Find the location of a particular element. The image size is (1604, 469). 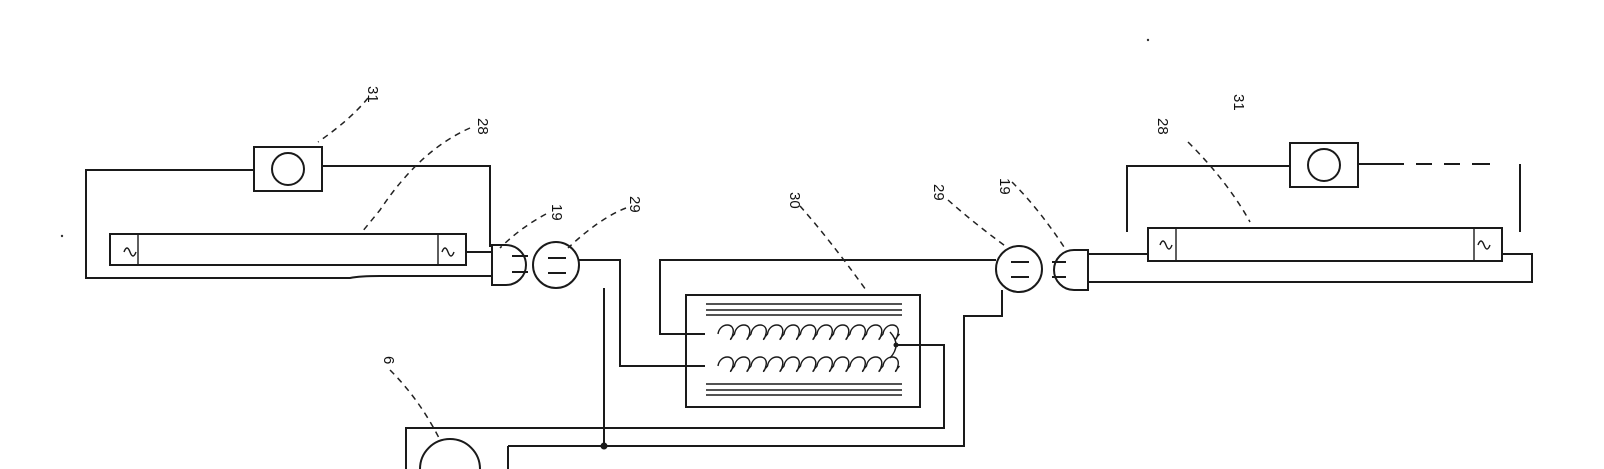

right-starter-loop-wire is located at coordinates (1323, 197).